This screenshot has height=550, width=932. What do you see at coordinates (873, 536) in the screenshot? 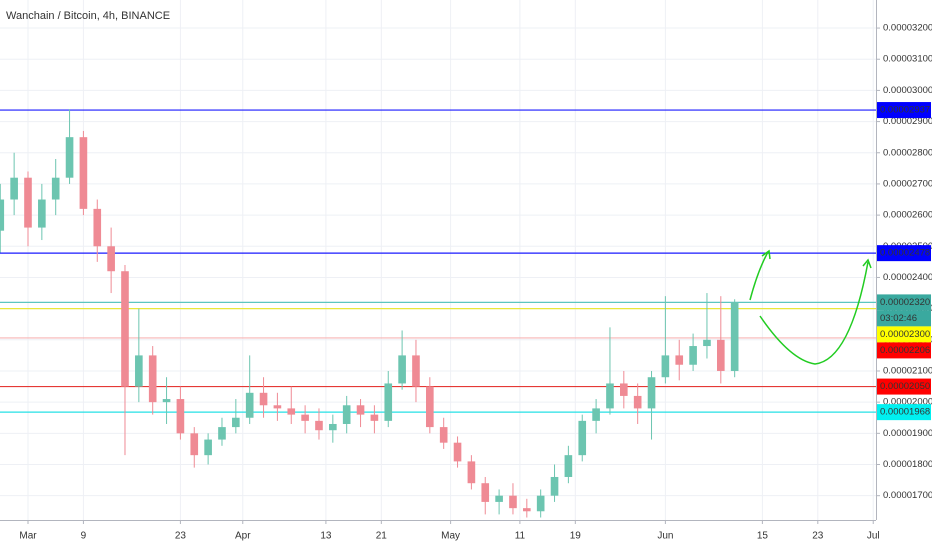
I see `x-tick-label: Jul` at bounding box center [873, 536].